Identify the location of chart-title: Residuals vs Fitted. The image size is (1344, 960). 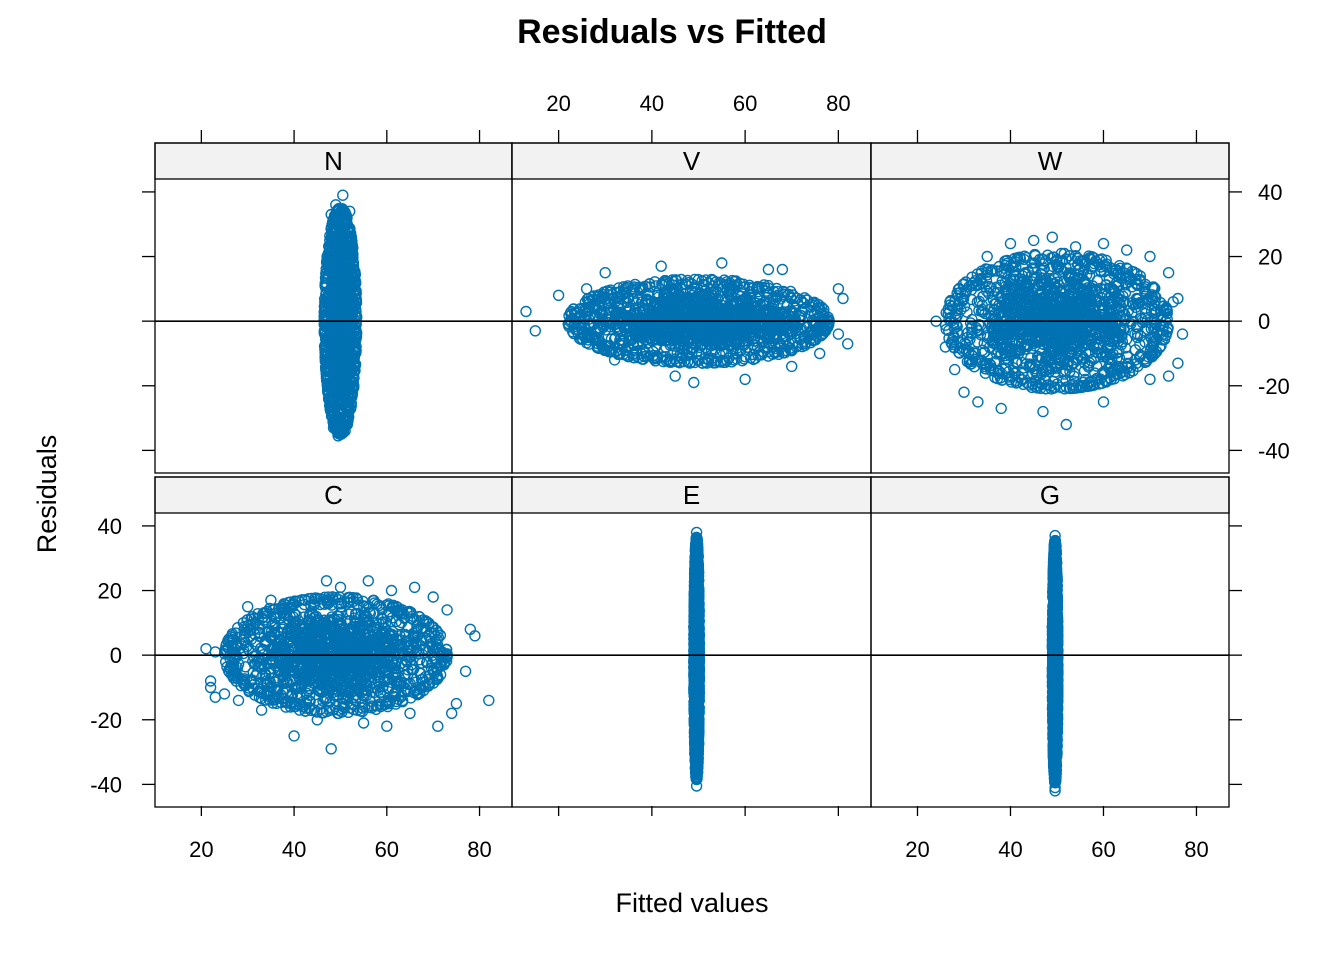
(672, 32).